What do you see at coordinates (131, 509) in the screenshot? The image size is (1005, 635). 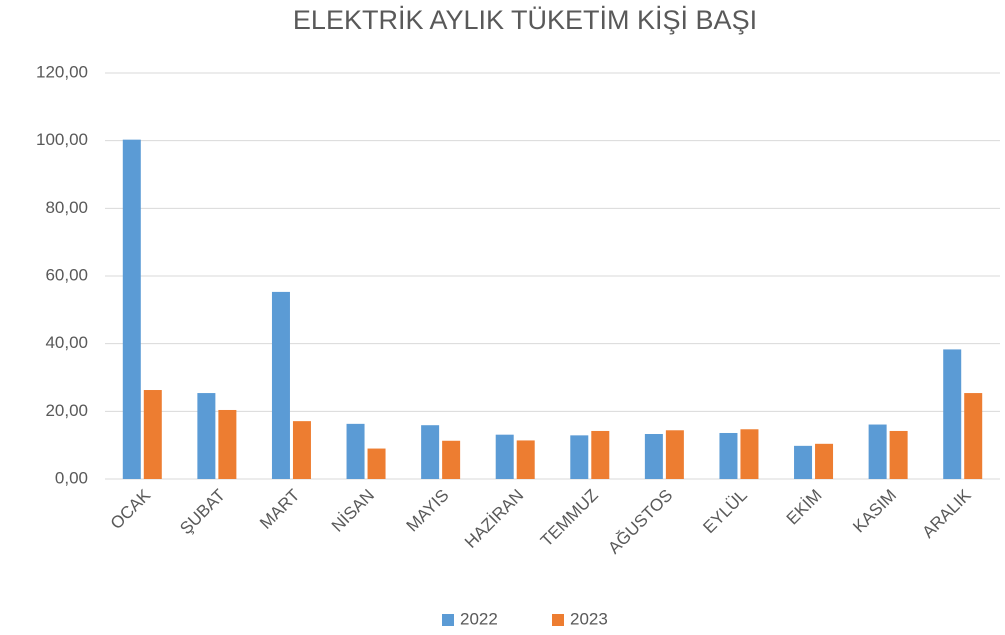 I see `x-tick-label: OCAK` at bounding box center [131, 509].